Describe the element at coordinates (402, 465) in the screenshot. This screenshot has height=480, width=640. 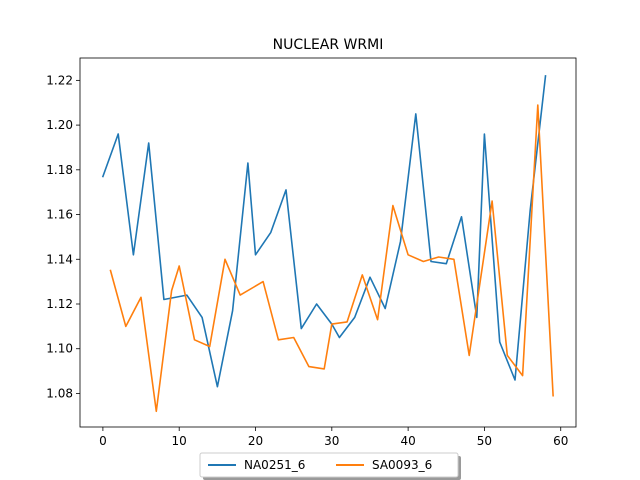
I see `legend-label-sa0093: SA0093_6` at that location.